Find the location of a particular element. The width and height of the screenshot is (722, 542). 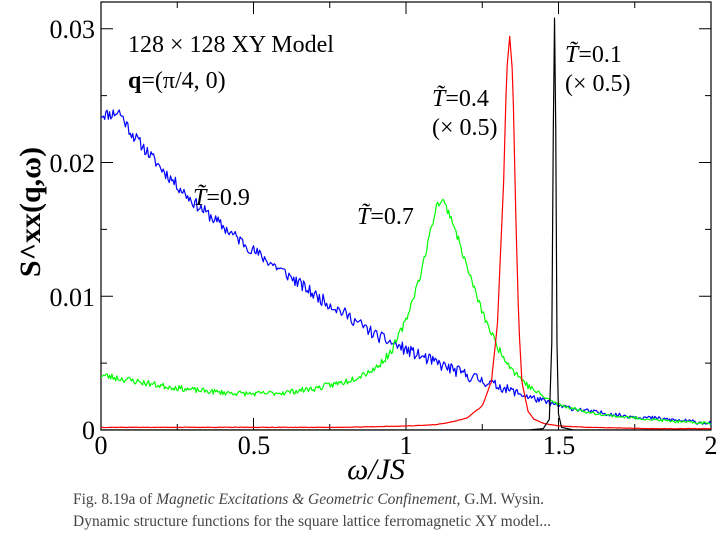

q-vector-annotation: q=(π/4, 0) is located at coordinates (177, 81).